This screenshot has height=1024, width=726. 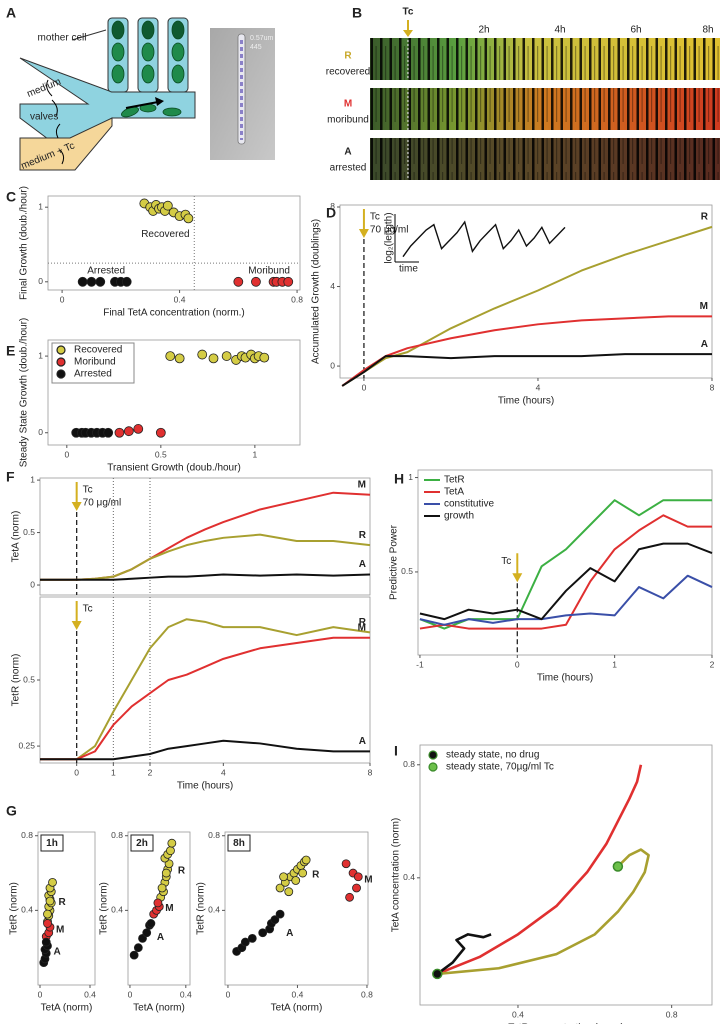 What do you see at coordinates (26, 745) in the screenshot?
I see `y-tick-label: 0.25` at bounding box center [26, 745].